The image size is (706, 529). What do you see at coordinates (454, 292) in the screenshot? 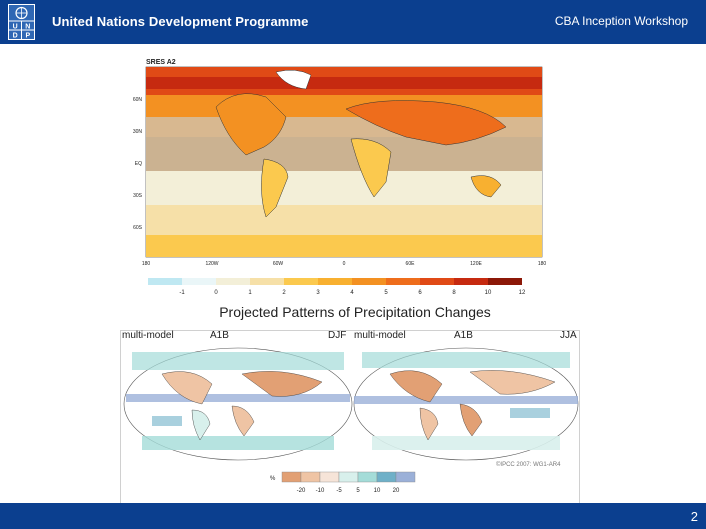
I see `colorbar-label: 8` at bounding box center [454, 292].